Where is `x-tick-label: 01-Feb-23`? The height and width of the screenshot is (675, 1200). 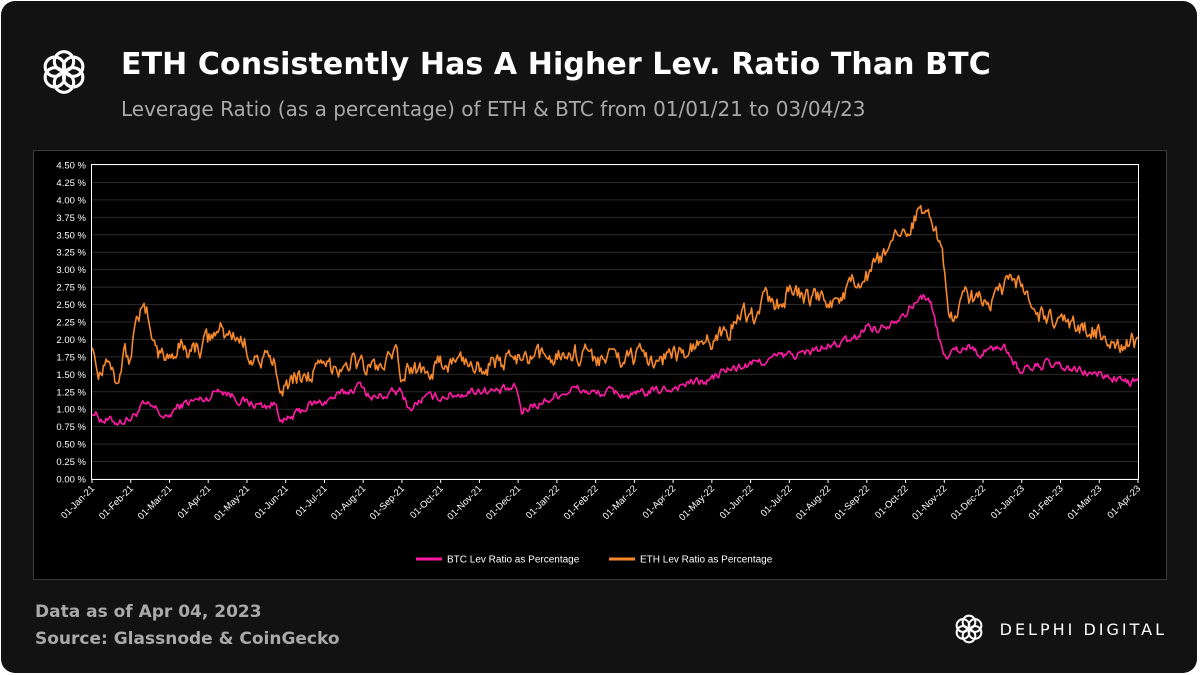 x-tick-label: 01-Feb-23 is located at coordinates (1046, 502).